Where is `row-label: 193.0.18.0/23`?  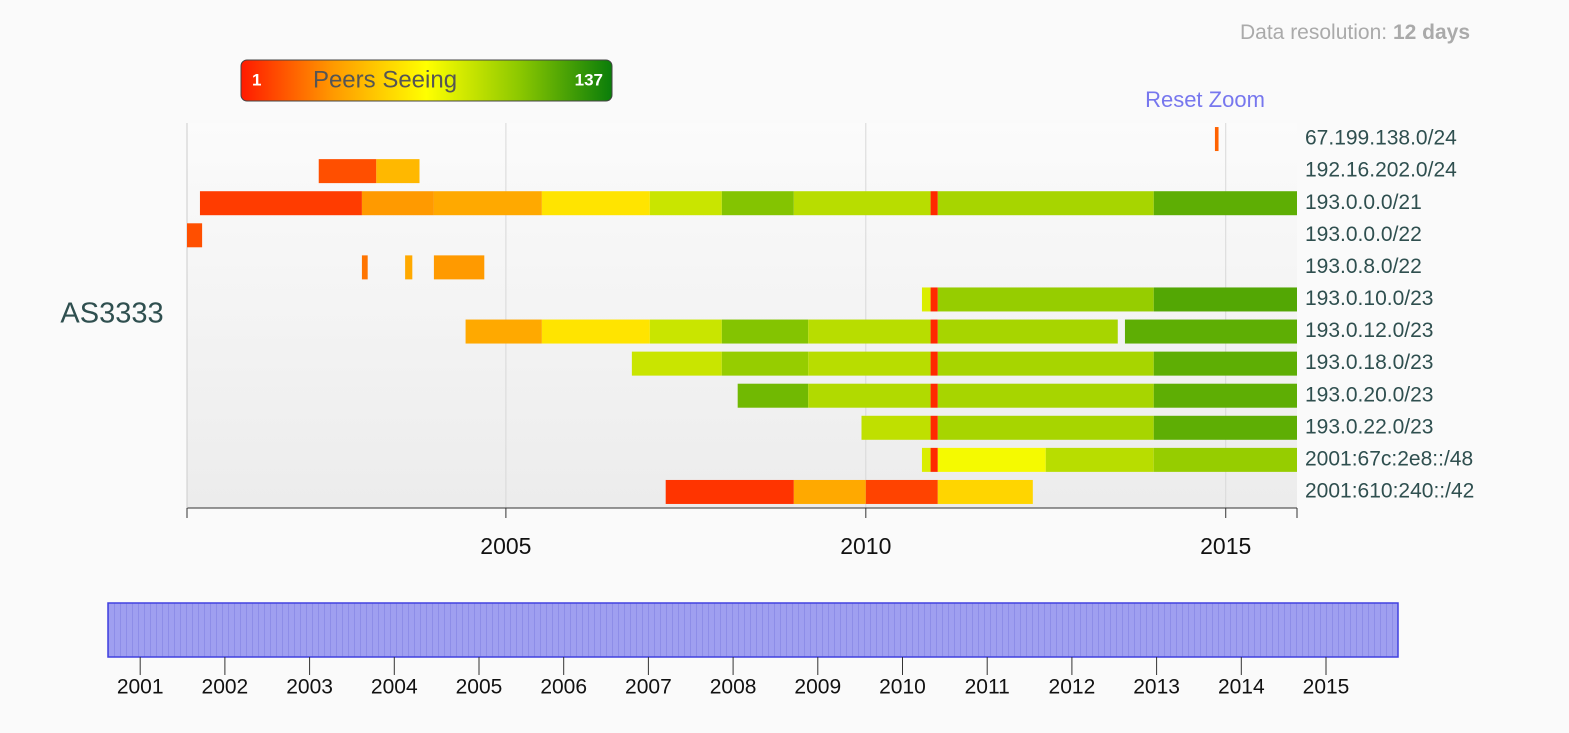
row-label: 193.0.18.0/23 is located at coordinates (1369, 362).